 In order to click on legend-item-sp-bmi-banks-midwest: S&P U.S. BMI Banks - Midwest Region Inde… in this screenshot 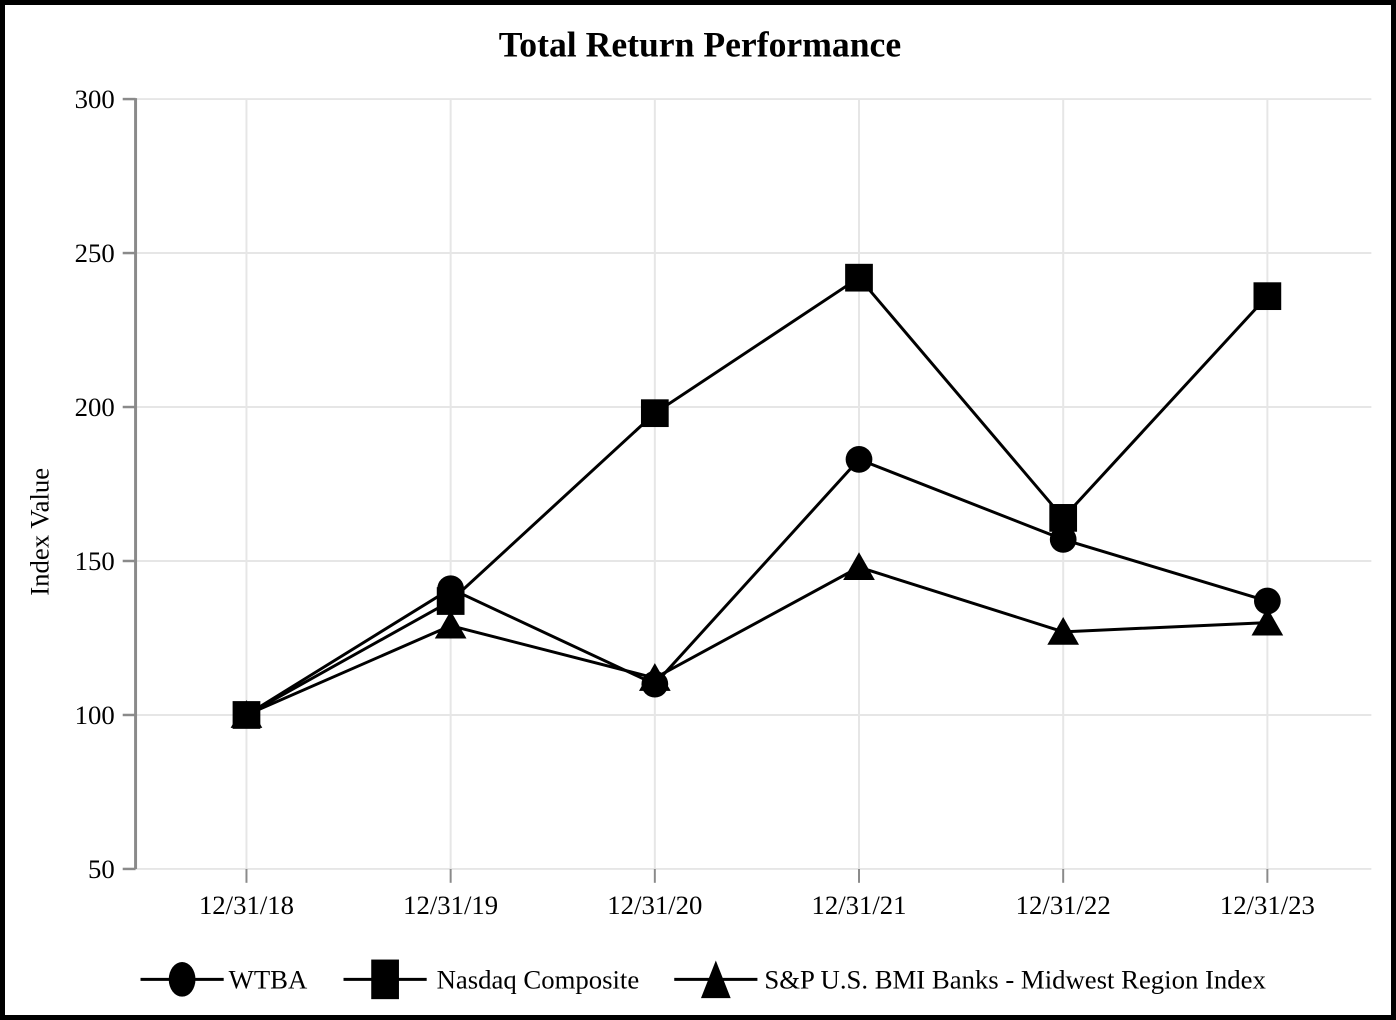, I will do `click(970, 979)`.